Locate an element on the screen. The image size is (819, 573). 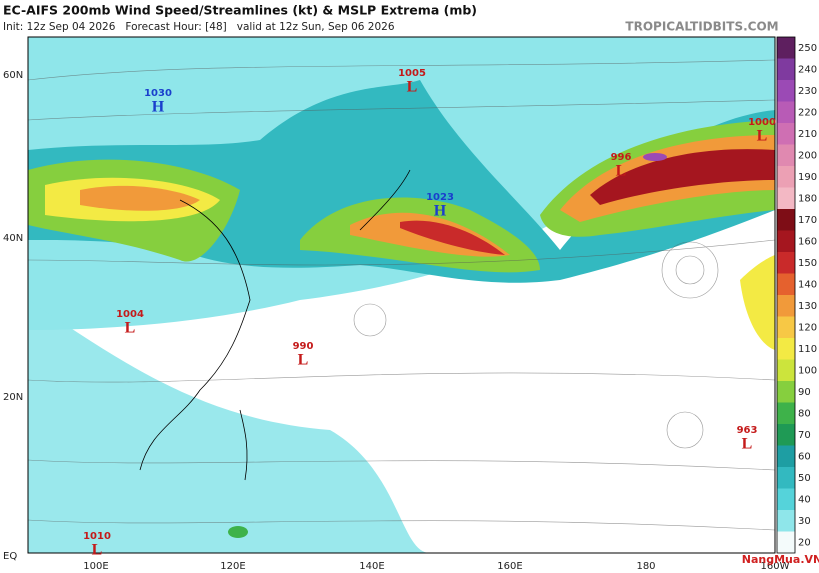
colorbar-label: 210 is located at coordinates (807, 134).